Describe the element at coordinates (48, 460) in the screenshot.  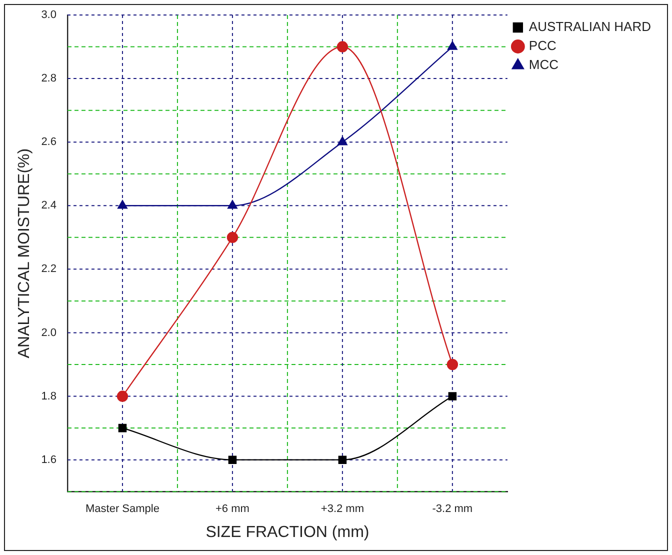
I see `y-tick-label: 1.6` at that location.